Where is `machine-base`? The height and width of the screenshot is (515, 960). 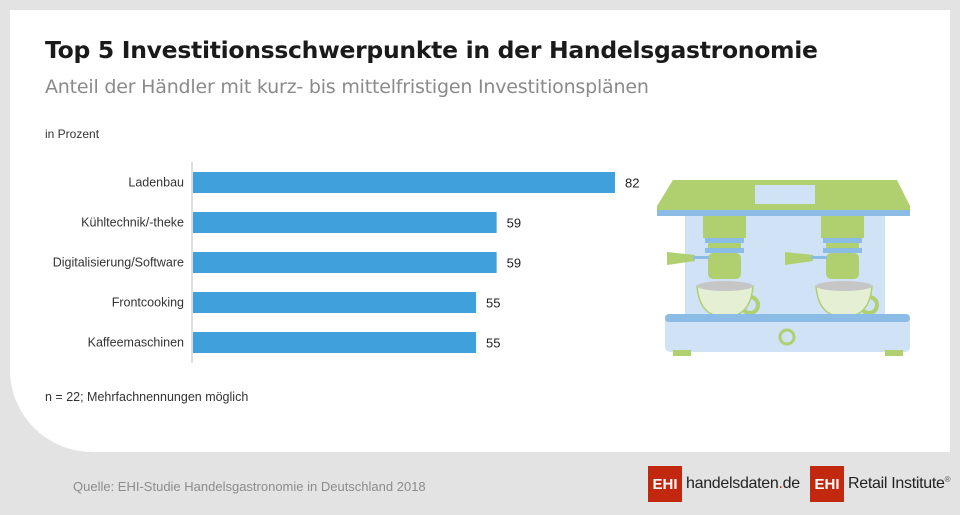
machine-base is located at coordinates (787, 333).